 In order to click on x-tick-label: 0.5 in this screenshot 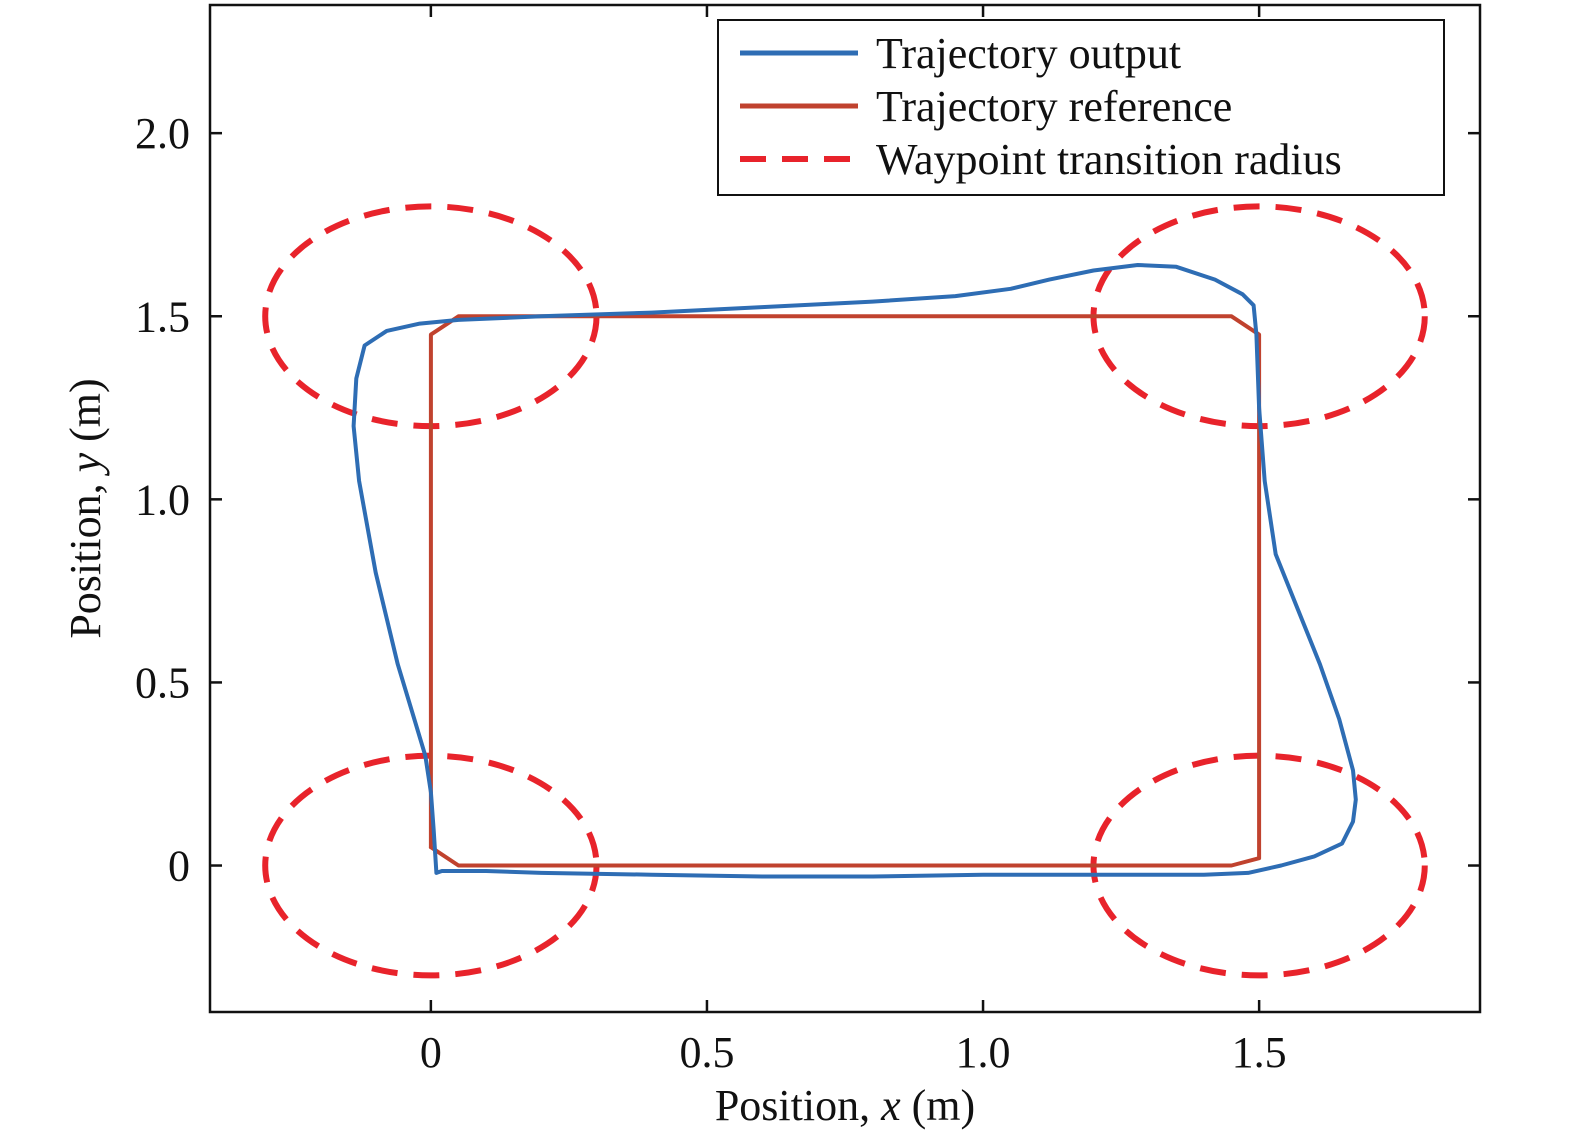, I will do `click(706, 1052)`.